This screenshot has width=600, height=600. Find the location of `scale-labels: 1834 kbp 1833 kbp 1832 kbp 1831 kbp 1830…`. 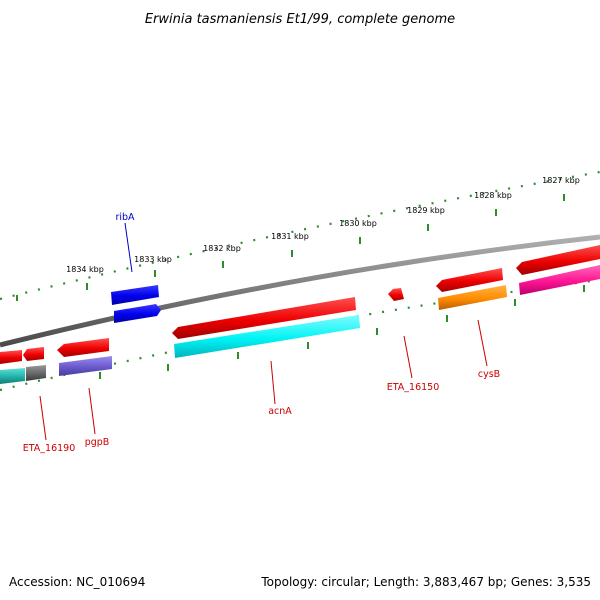

scale-labels: 1834 kbp 1833 kbp 1832 kbp 1831 kbp 1830… is located at coordinates (323, 225).